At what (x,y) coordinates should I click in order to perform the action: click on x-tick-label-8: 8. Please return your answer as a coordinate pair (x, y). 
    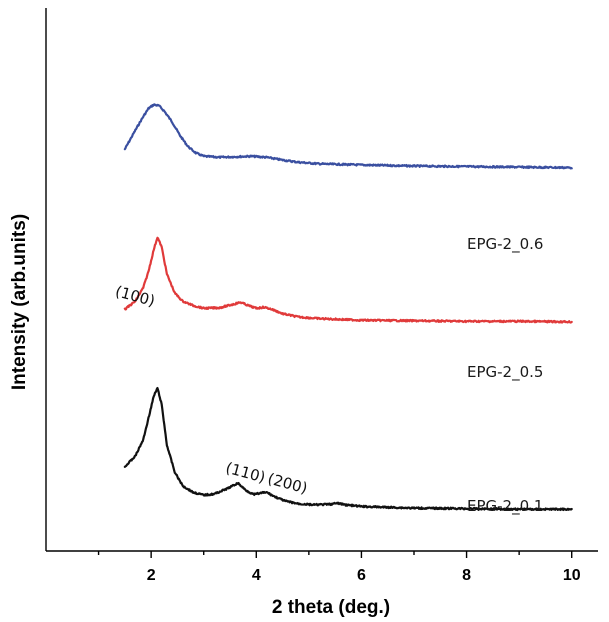
    Looking at the image, I should click on (466, 575).